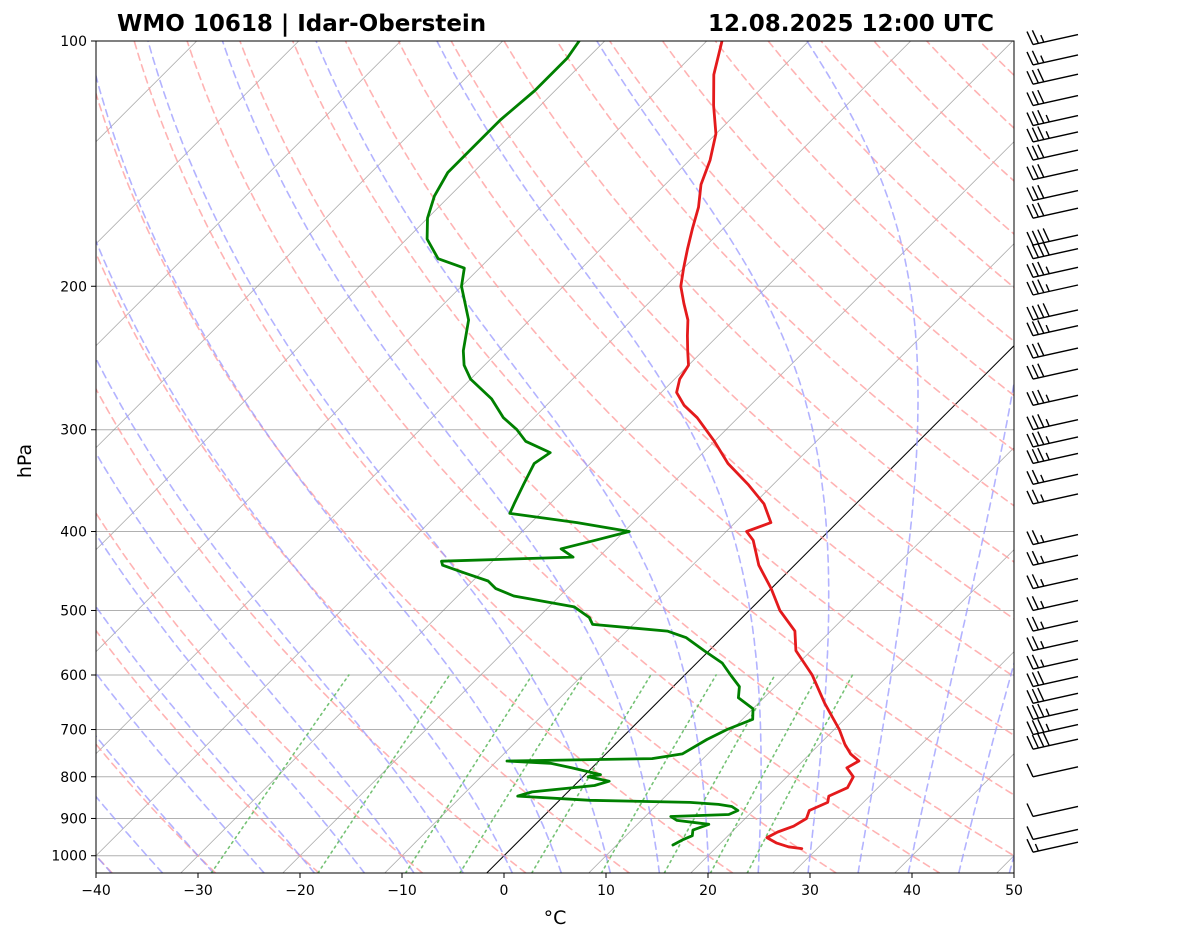  I want to click on x-tick-label: 50, so click(1014, 891).